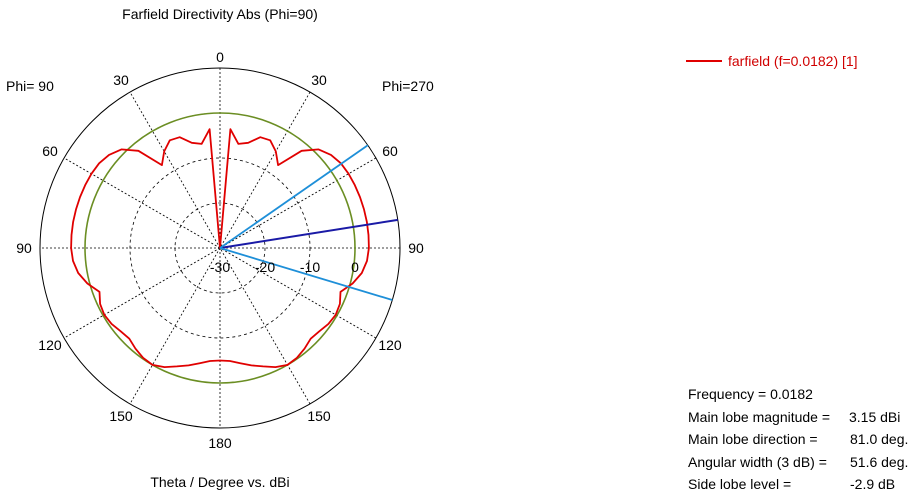  Describe the element at coordinates (704, 61) in the screenshot. I see `legend-swatch` at that location.